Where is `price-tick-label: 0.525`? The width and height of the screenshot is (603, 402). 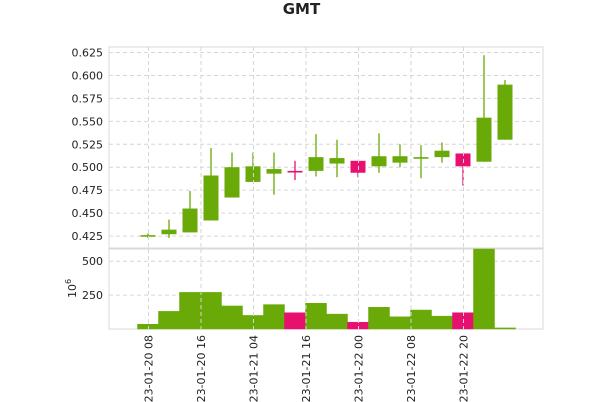 price-tick-label: 0.525 is located at coordinates (88, 144).